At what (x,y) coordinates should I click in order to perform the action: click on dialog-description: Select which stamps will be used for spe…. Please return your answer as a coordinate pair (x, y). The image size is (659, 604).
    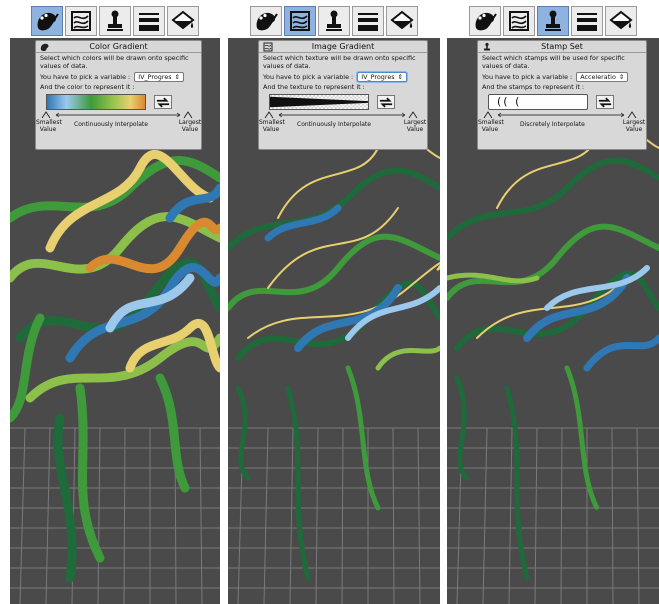
    Looking at the image, I should click on (553, 62).